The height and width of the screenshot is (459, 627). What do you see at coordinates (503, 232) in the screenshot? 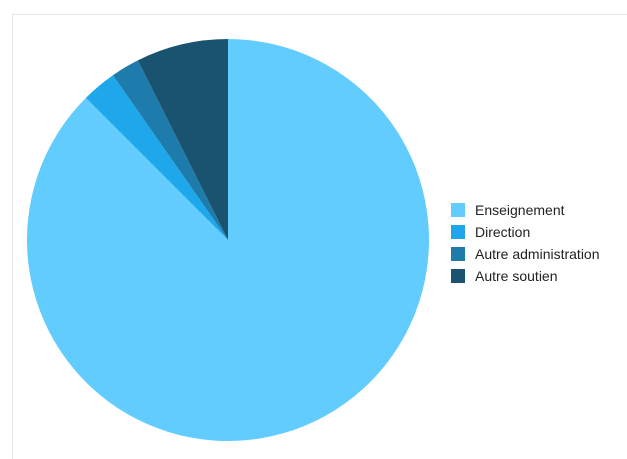
I see `legend-label: Direction` at bounding box center [503, 232].